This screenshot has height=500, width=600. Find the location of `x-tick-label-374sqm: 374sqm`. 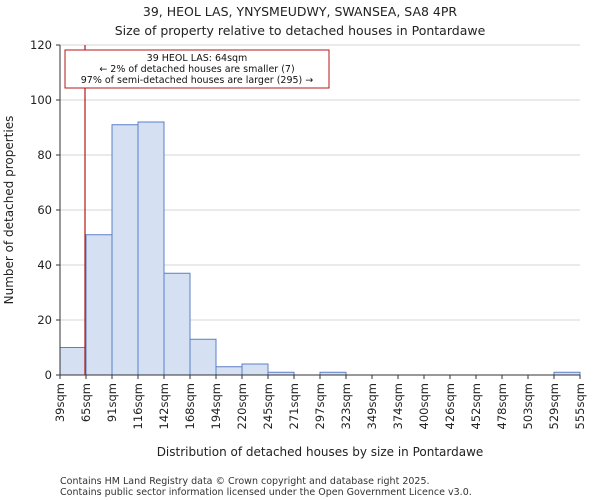

x-tick-label-374sqm: 374sqm is located at coordinates (398, 406).